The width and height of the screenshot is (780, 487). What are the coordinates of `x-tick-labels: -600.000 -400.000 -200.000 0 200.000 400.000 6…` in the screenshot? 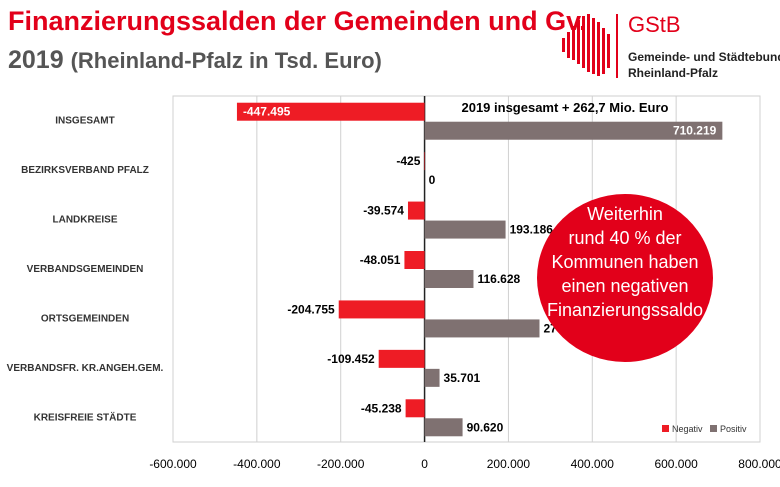 It's located at (464, 464).